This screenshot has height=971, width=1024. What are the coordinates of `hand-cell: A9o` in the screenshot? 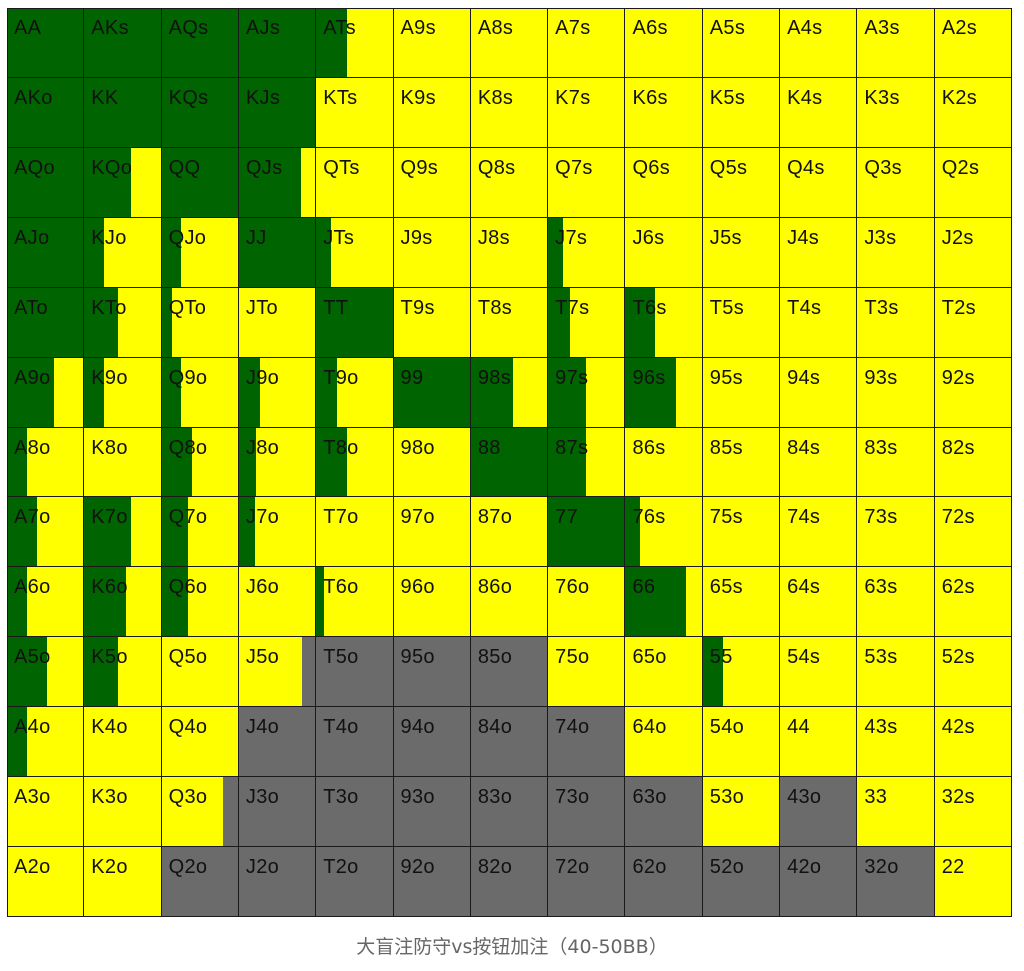 It's located at (46, 392).